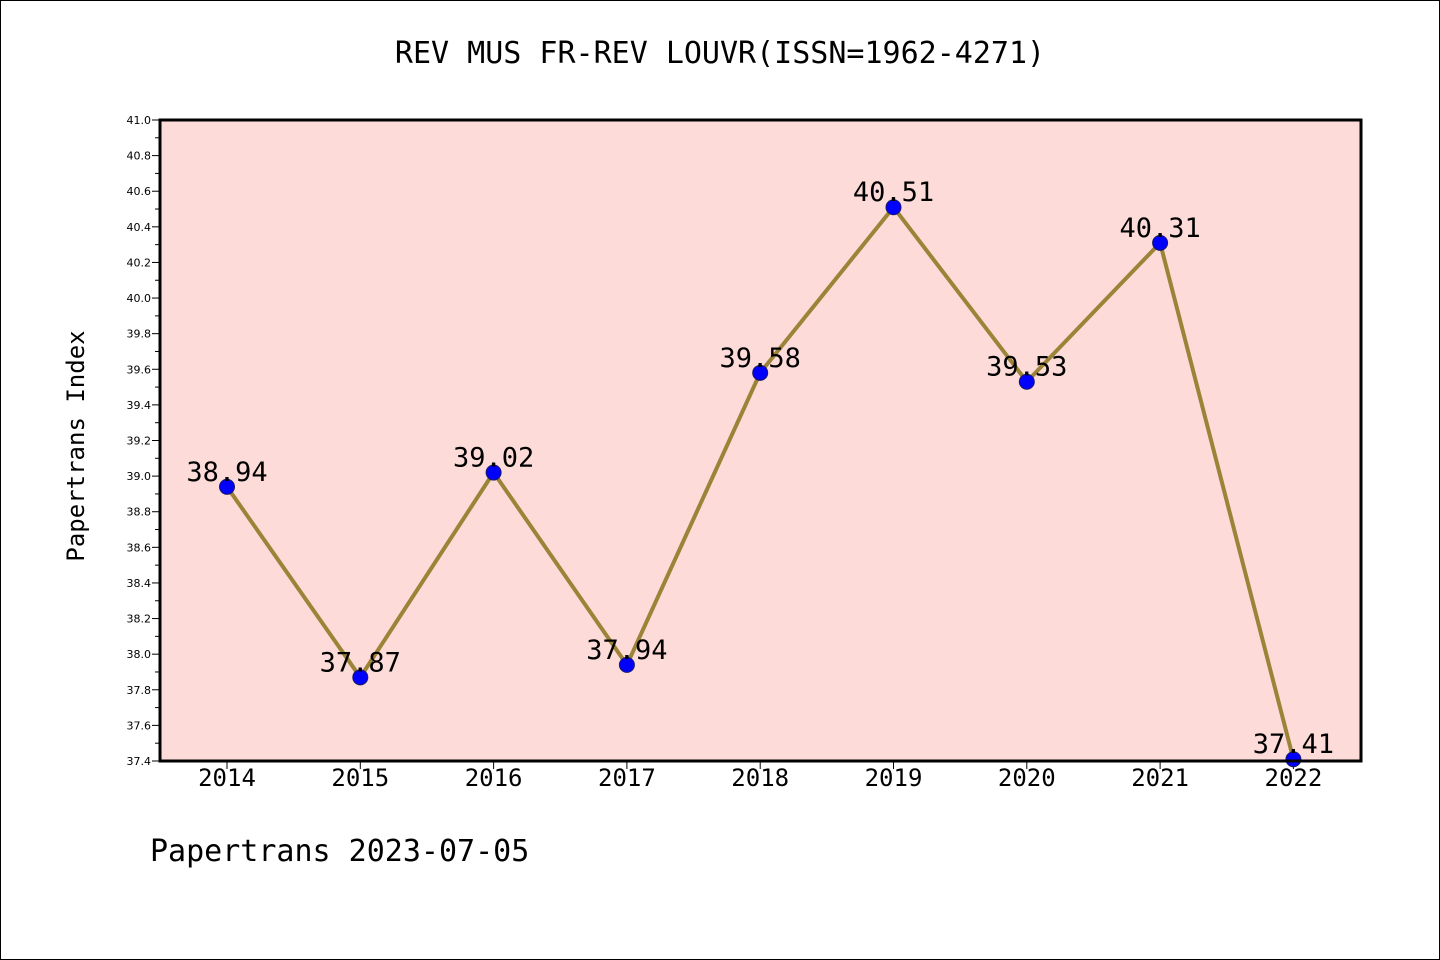  What do you see at coordinates (139, 262) in the screenshot?
I see `y-tick-label-40.2: 40.2` at bounding box center [139, 262].